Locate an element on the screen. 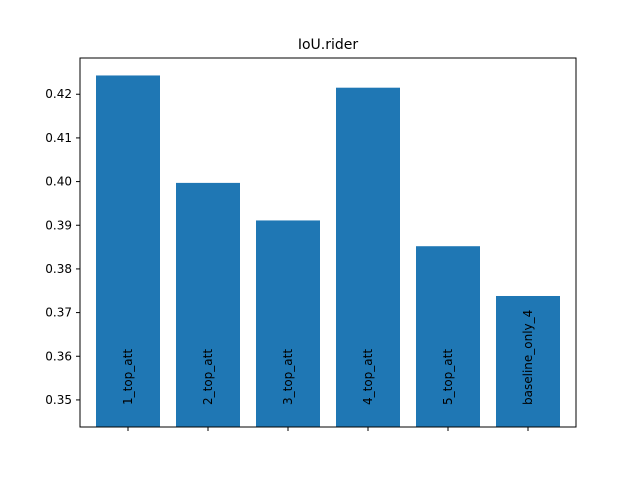 The image size is (640, 480). bar-label-5_top_att: 5_top_att is located at coordinates (448, 377).